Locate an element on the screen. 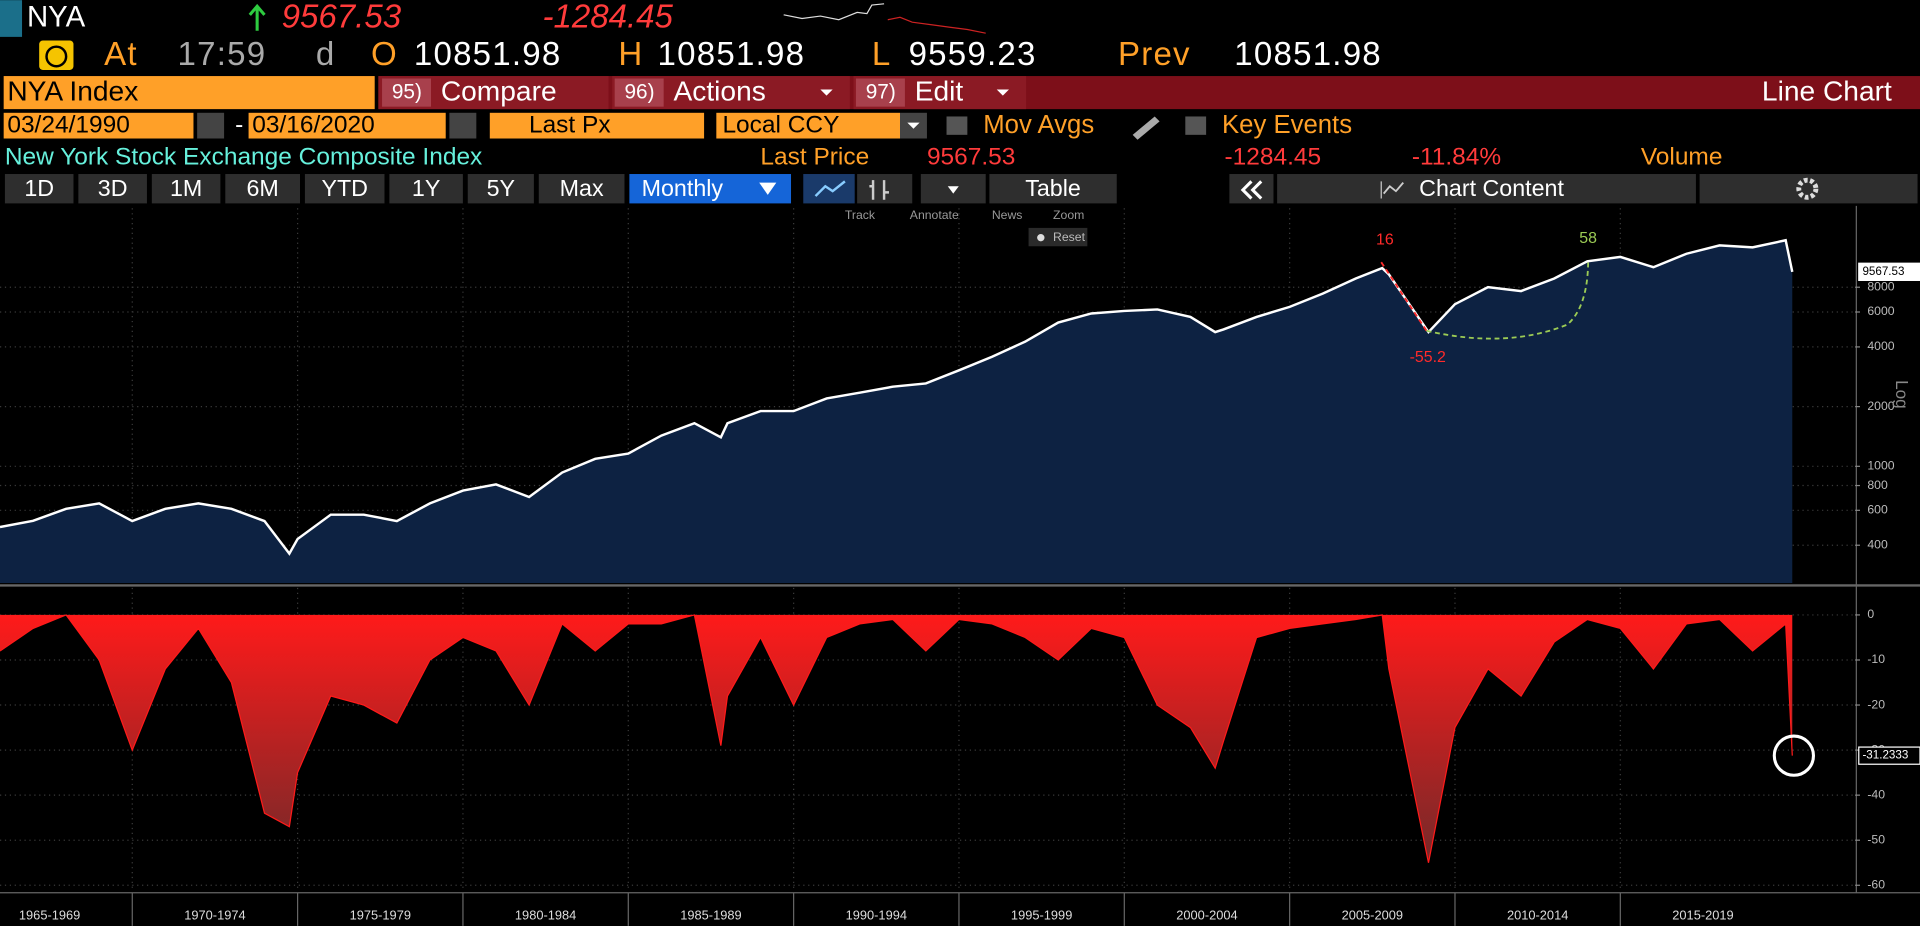 This screenshot has height=926, width=1920. y-tick-label: 0 is located at coordinates (1870, 614).